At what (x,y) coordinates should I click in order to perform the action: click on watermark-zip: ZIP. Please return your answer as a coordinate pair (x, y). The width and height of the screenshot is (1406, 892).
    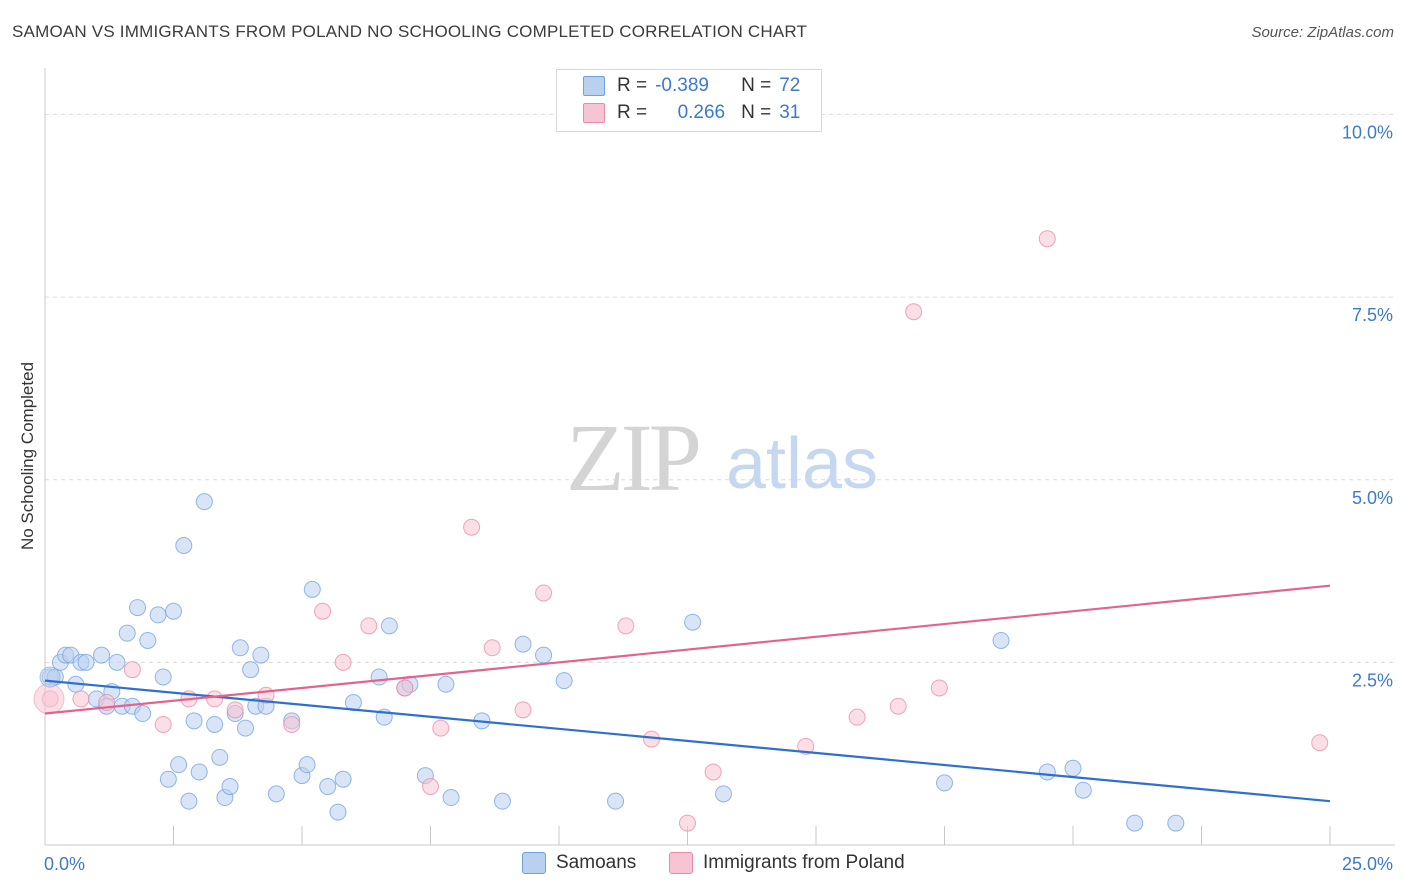
    Looking at the image, I should click on (632, 457).